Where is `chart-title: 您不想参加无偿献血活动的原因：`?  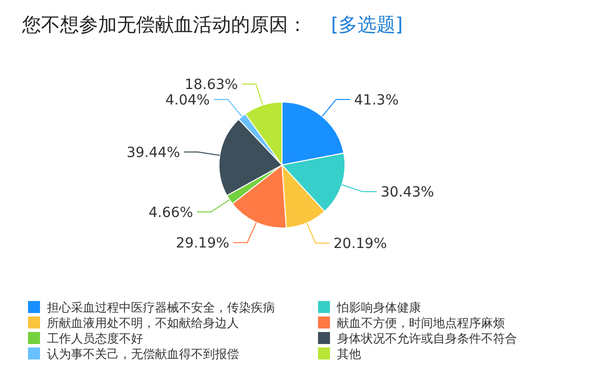 chart-title: 您不想参加无偿献血活动的原因： is located at coordinates (164, 25).